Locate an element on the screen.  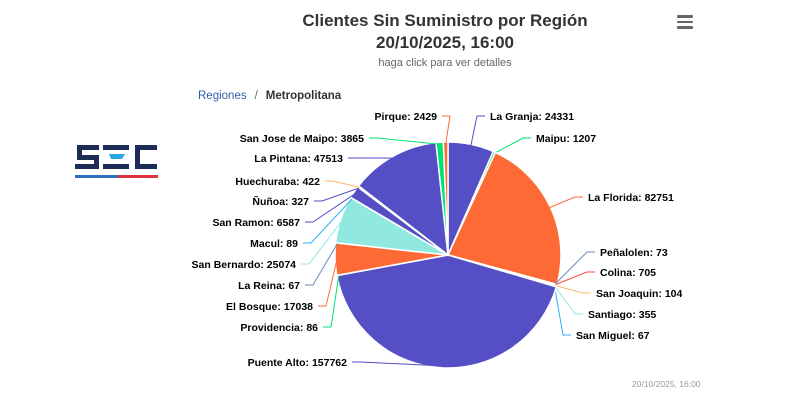
data-label: Huechuraba: 422 is located at coordinates (277, 182).